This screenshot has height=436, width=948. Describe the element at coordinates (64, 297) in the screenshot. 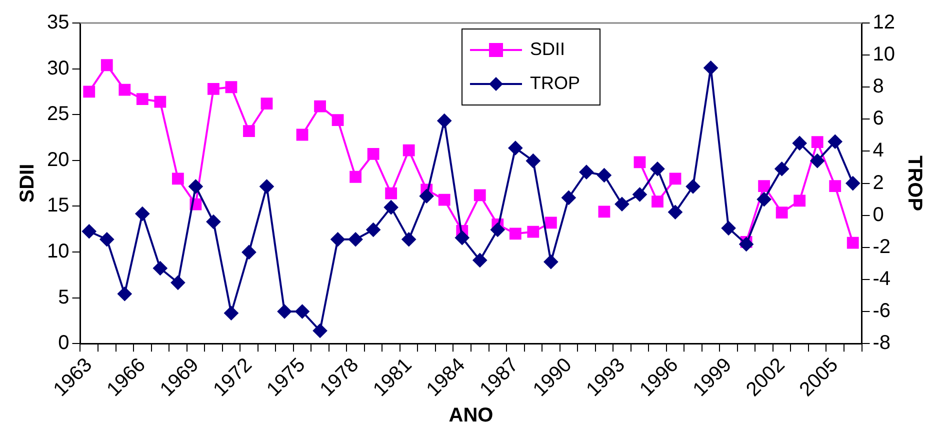

I see `y-tick-label: 5` at that location.